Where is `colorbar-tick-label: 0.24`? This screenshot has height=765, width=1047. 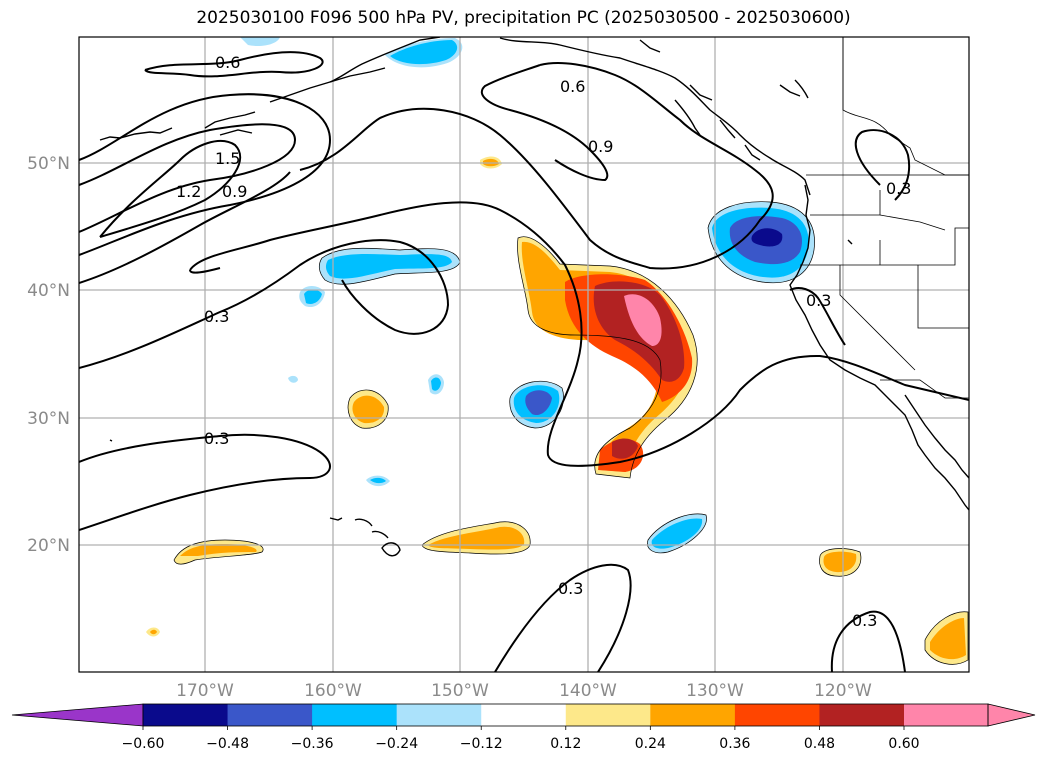 colorbar-tick-label: 0.24 is located at coordinates (650, 744).